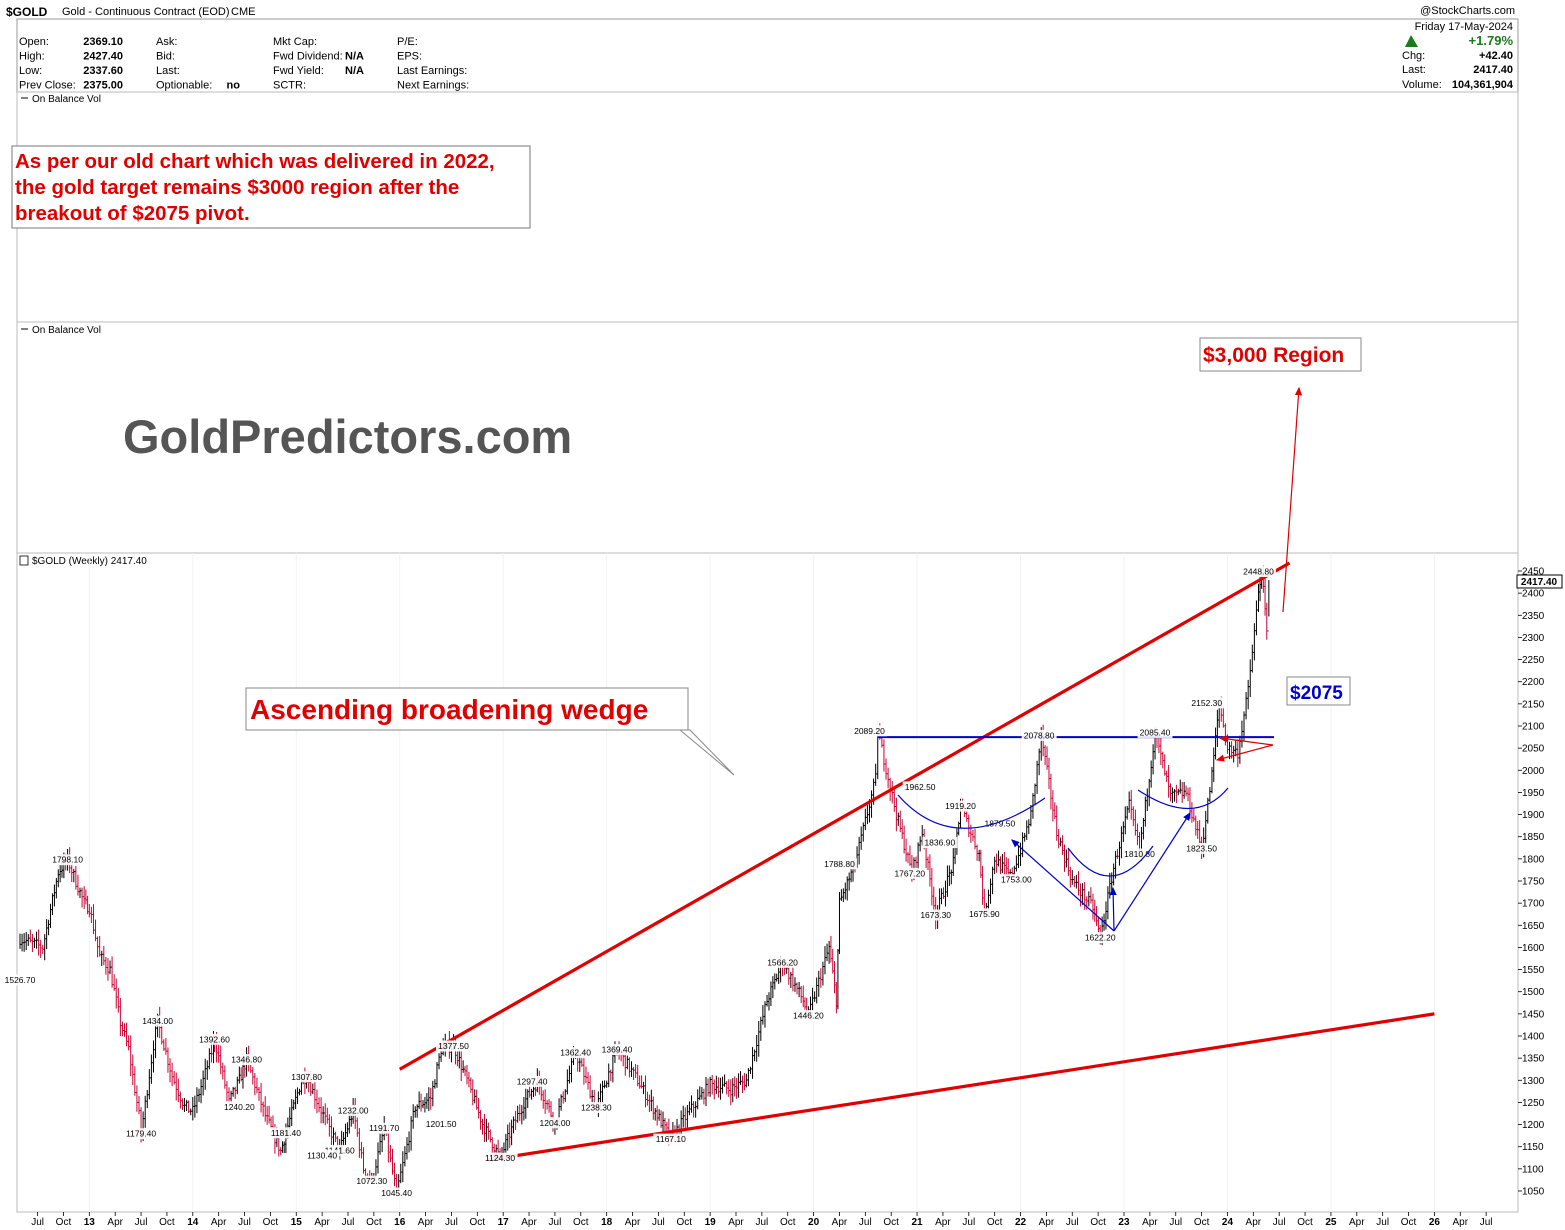  Describe the element at coordinates (166, 42) in the screenshot. I see `stat-label: Ask:` at that location.